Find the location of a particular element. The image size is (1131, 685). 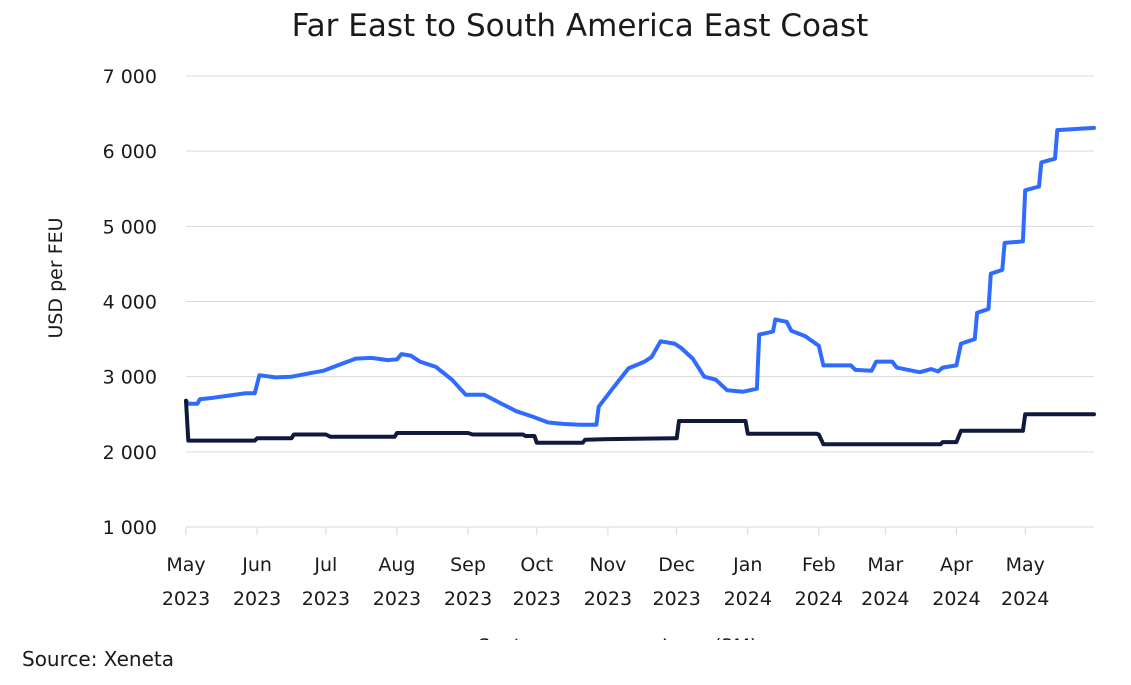

x-tick-month: Jun is located at coordinates (256, 565).